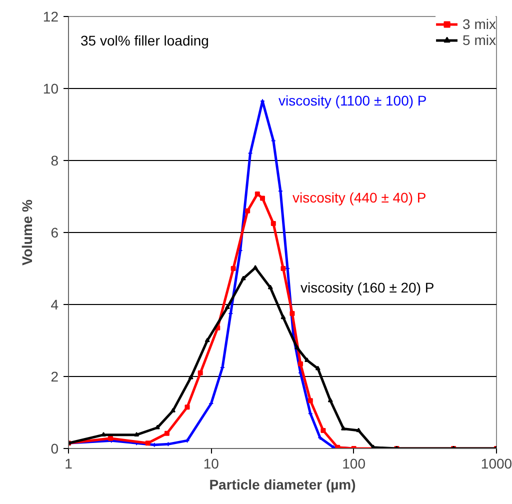  Describe the element at coordinates (211, 464) in the screenshot. I see `x-tick-label: 10` at that location.